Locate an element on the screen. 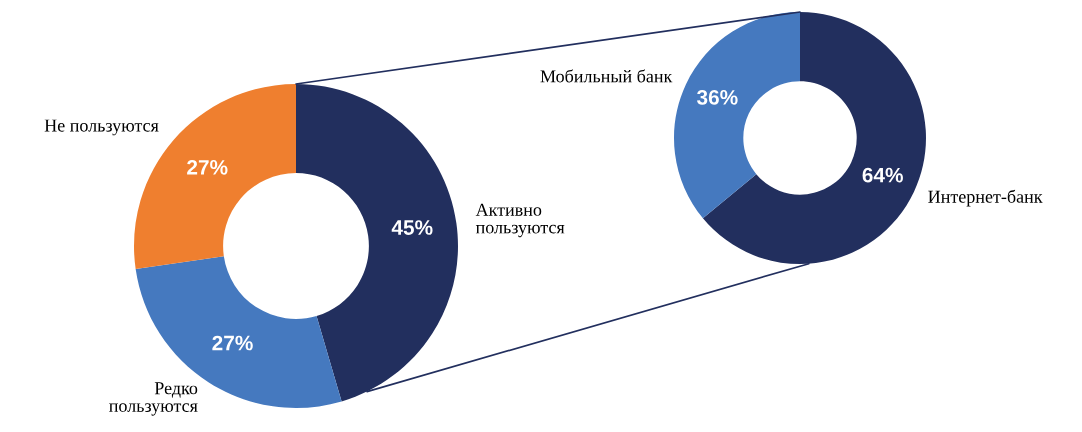 Image resolution: width=1082 pixels, height=432 pixels. donut-slice is located at coordinates (737, 115).